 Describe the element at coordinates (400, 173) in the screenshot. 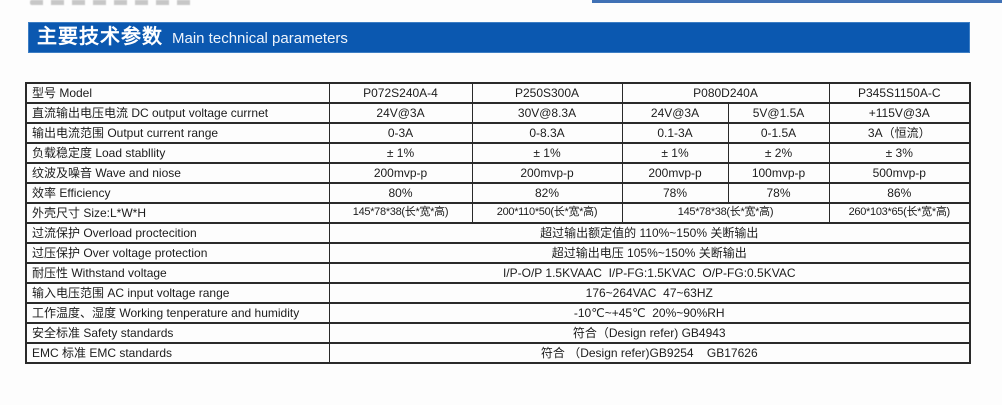

I see `cell-ripple-noise-1: 200mvp-p` at that location.